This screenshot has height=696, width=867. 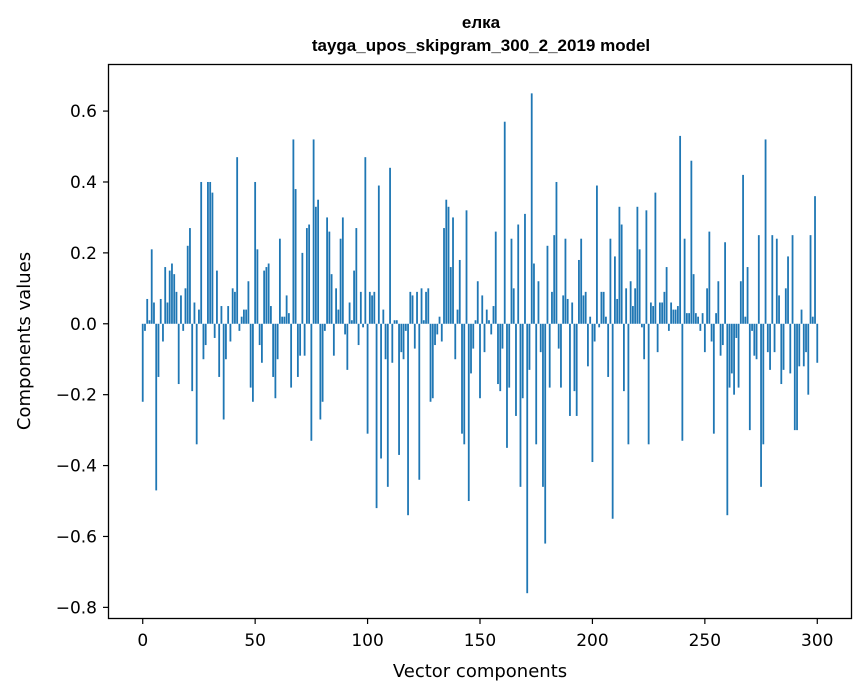 What do you see at coordinates (817, 641) in the screenshot?
I see `x-tick-label: 300` at bounding box center [817, 641].